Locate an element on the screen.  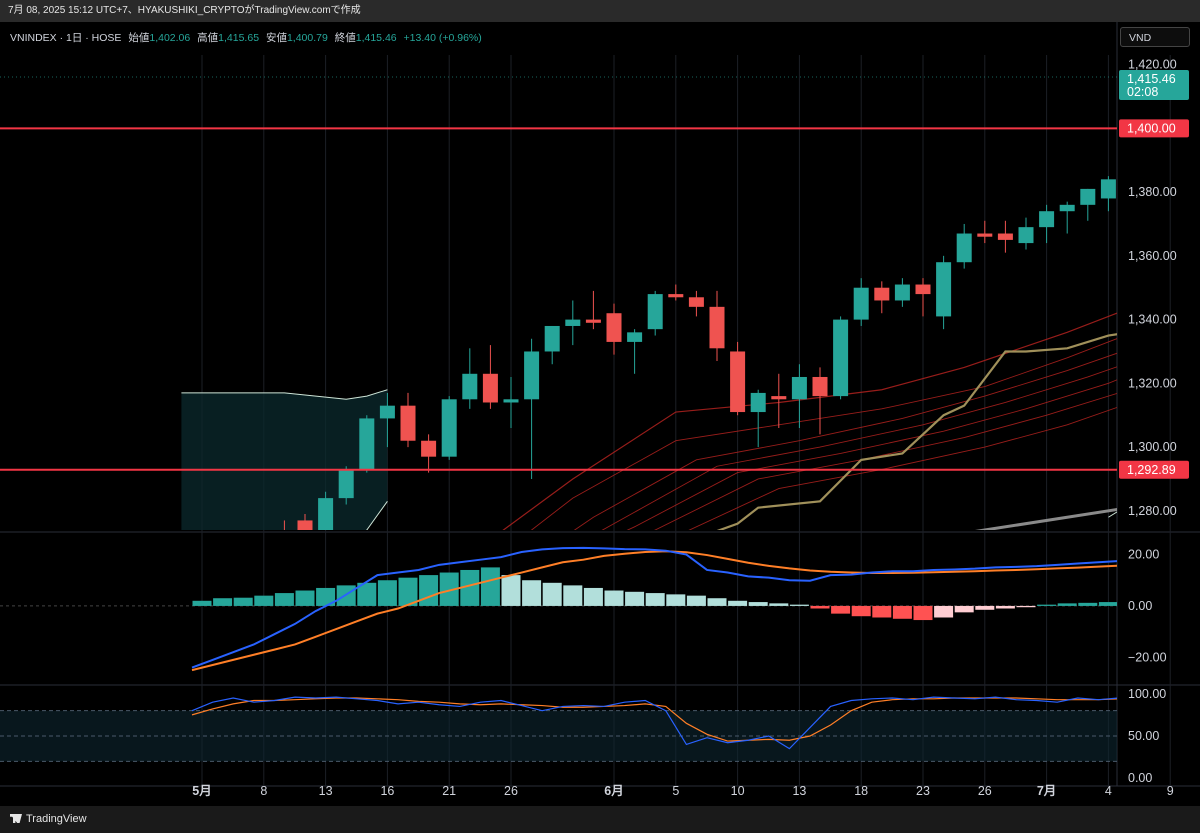
stoch-pane is located at coordinates (558, 729).